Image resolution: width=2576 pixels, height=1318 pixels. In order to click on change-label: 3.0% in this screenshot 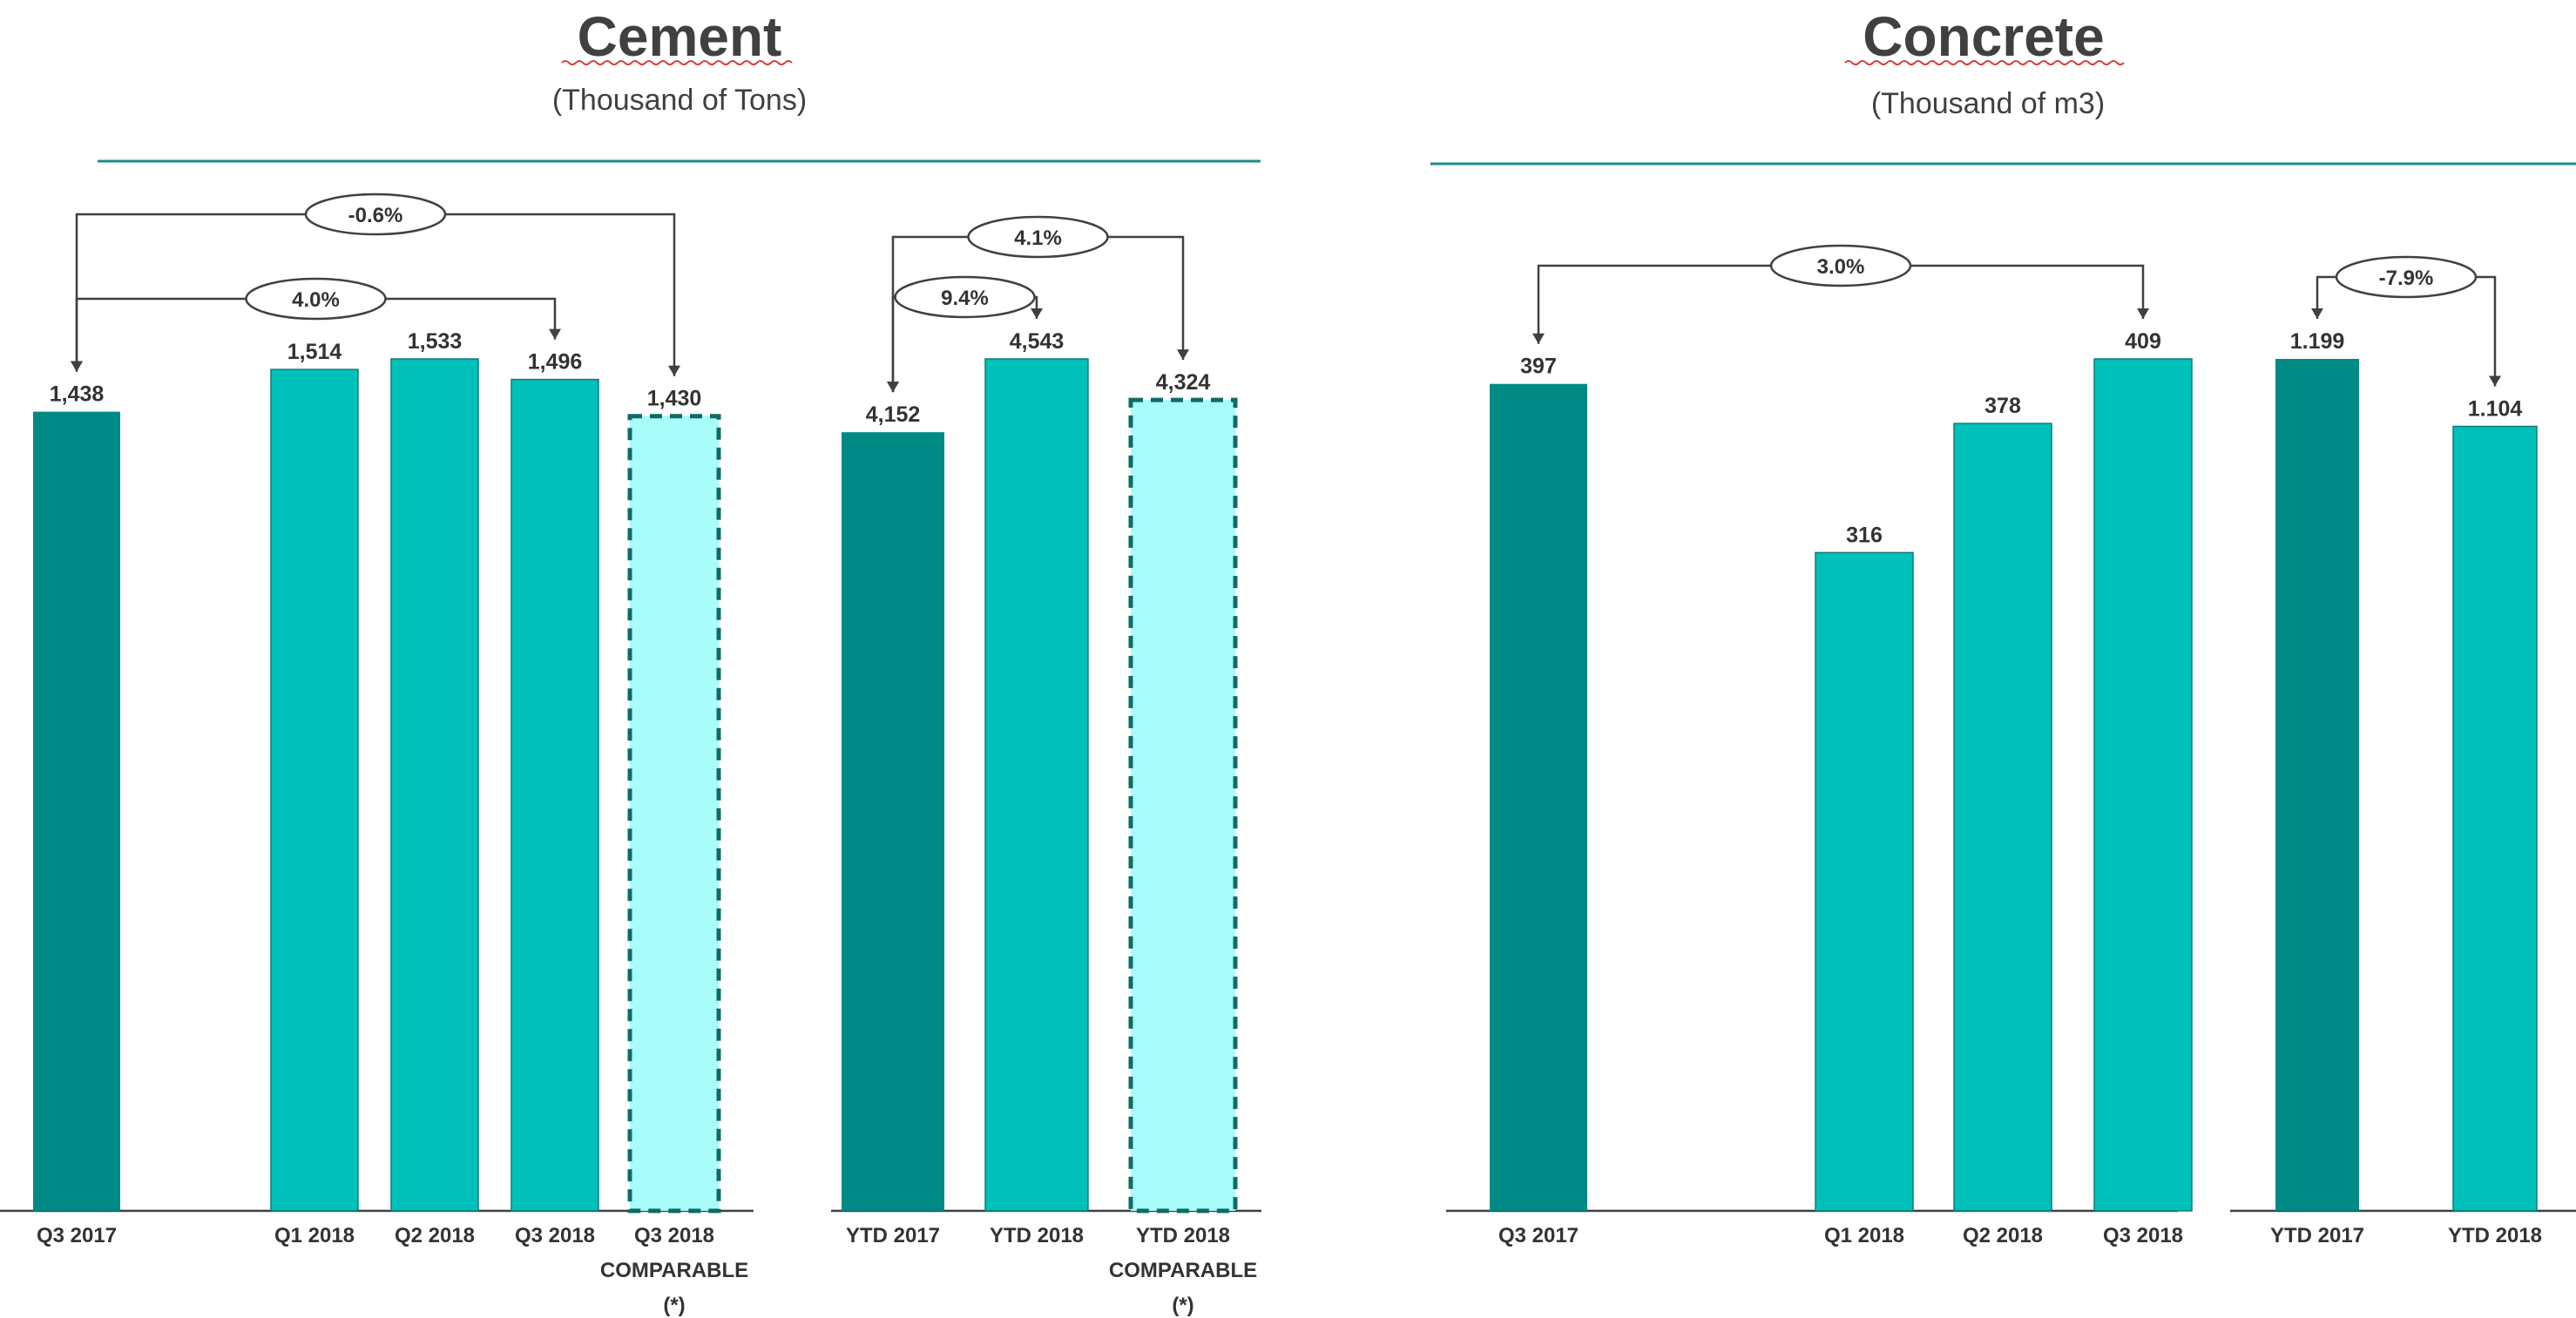, I will do `click(1841, 267)`.